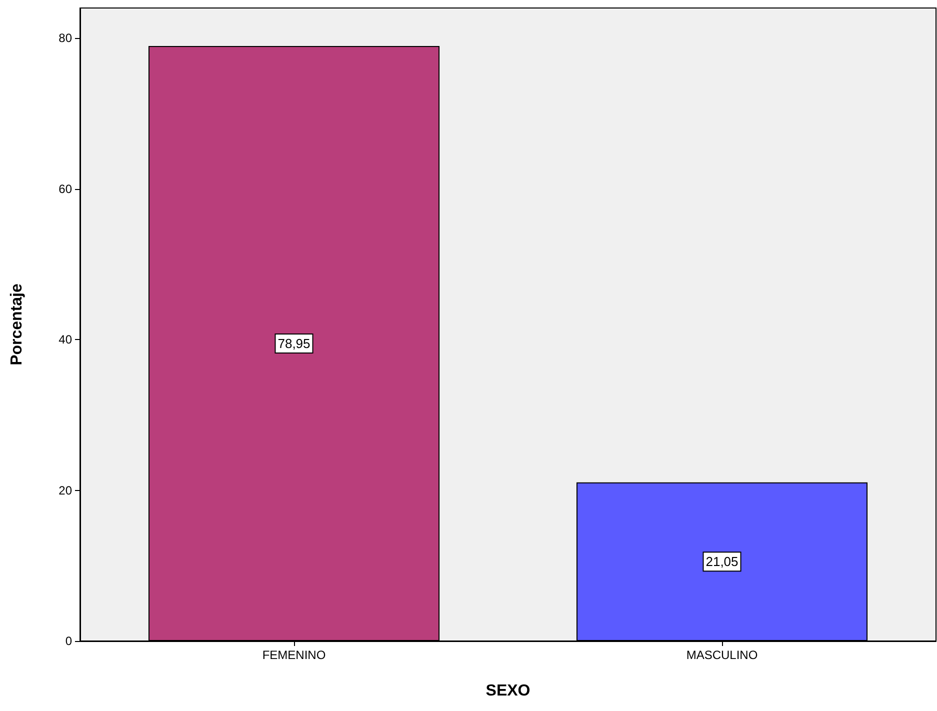 The height and width of the screenshot is (711, 937). Describe the element at coordinates (17, 324) in the screenshot. I see `y-axis-title: Porcentaje` at that location.